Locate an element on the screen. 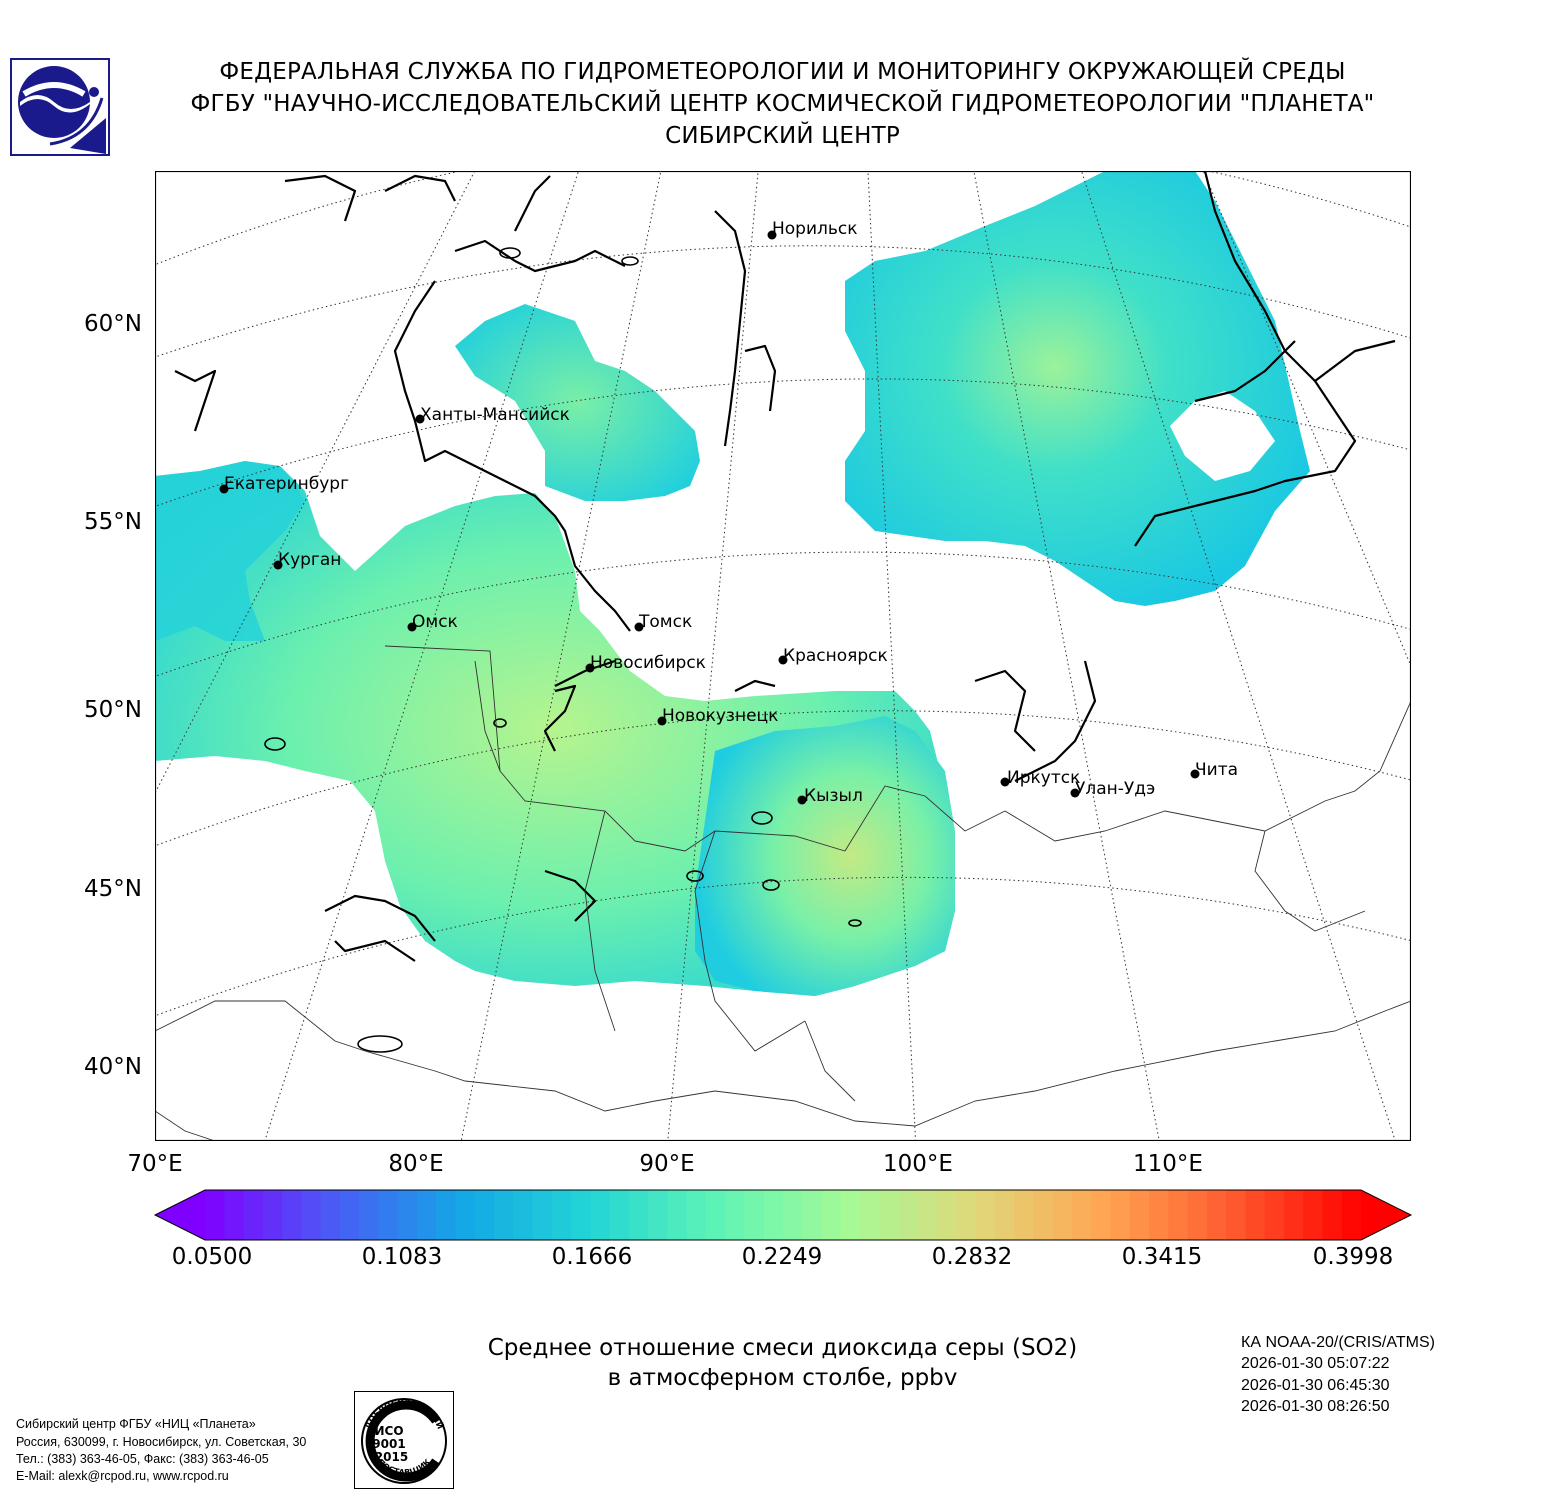  lat-label-45: 45°N is located at coordinates (113, 889).